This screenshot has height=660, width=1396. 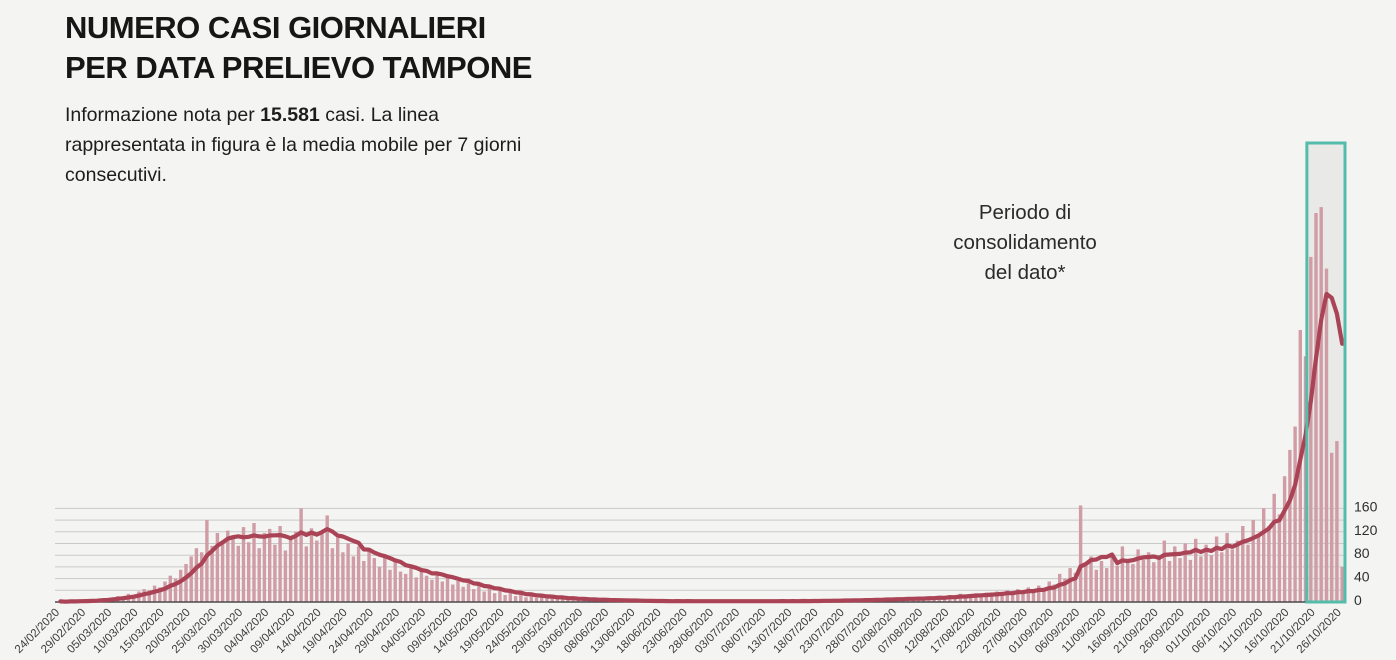 I want to click on consolidation-annotation-line2: consolidamento, so click(x=1025, y=242).